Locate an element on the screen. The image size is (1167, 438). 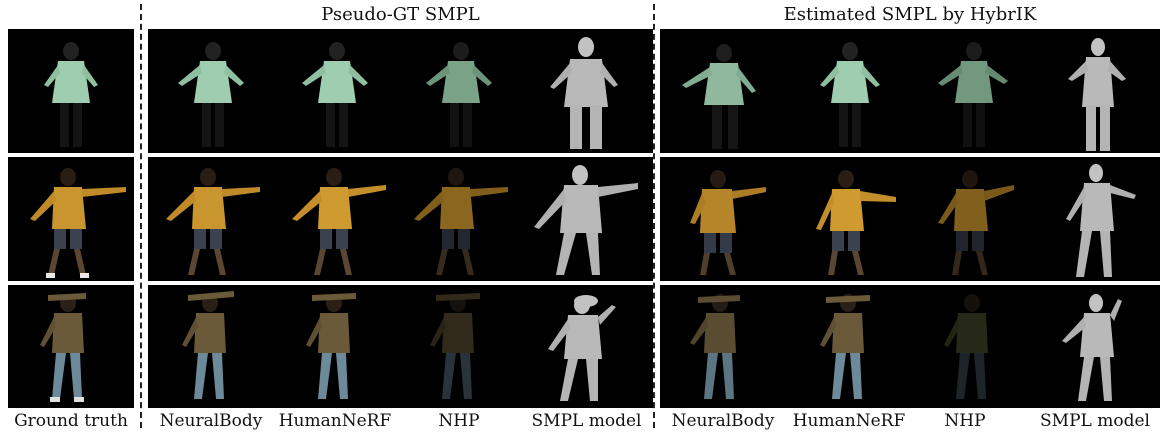
row2-ground-truth is located at coordinates (71, 219).